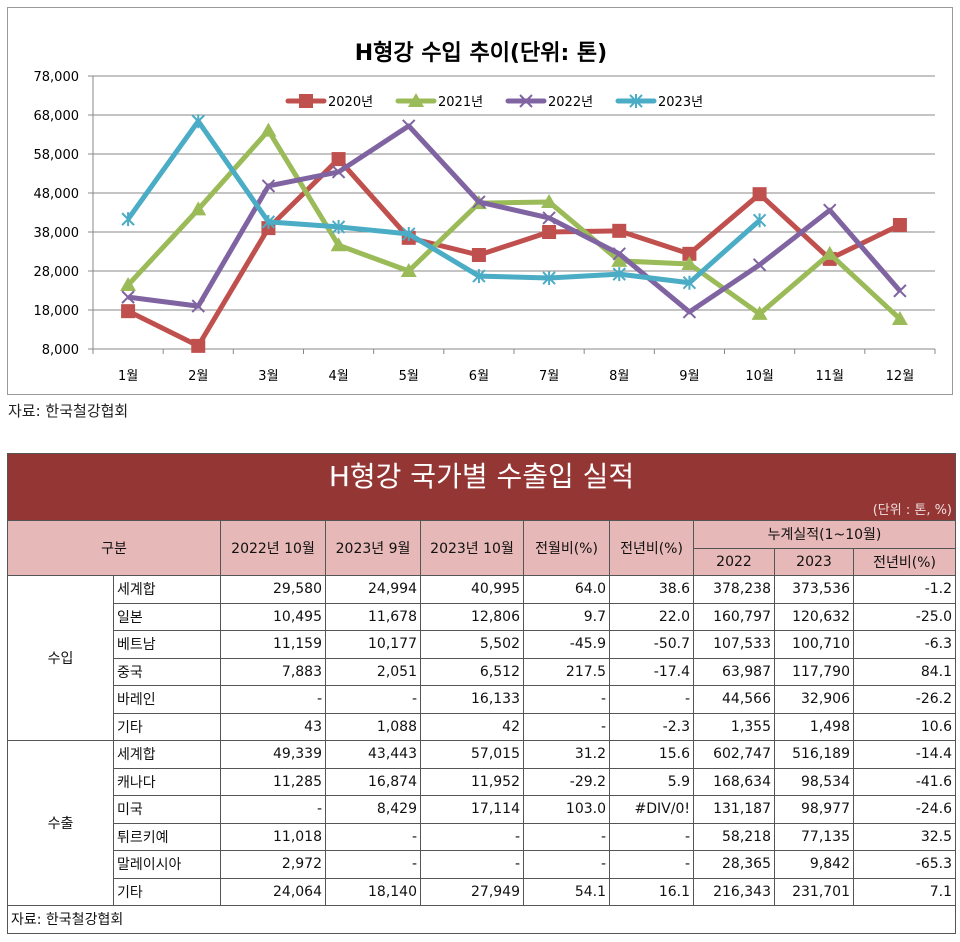 The height and width of the screenshot is (942, 960). What do you see at coordinates (472, 726) in the screenshot?
I see `value-cell: 42` at bounding box center [472, 726].